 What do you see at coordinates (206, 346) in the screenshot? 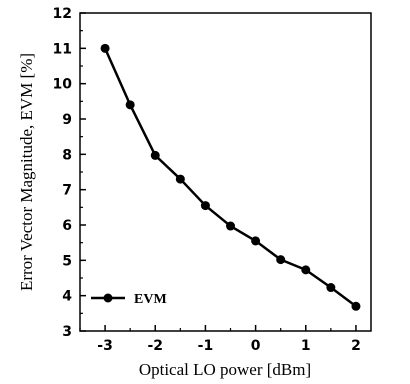
I see `x-tick-label: -1` at bounding box center [206, 346].